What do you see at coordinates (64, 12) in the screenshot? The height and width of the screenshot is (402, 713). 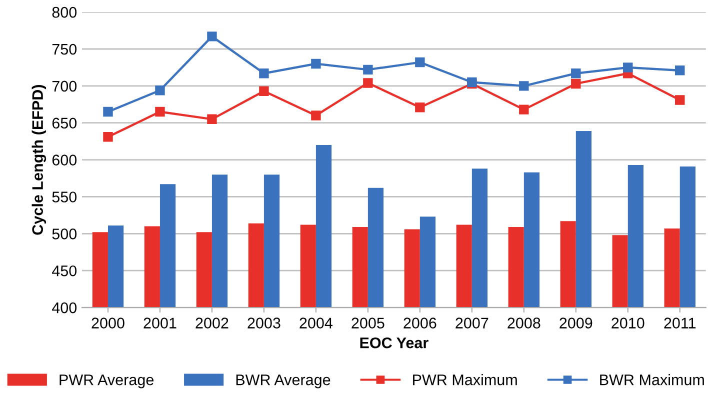 I see `y-tick-label: 800` at bounding box center [64, 12].